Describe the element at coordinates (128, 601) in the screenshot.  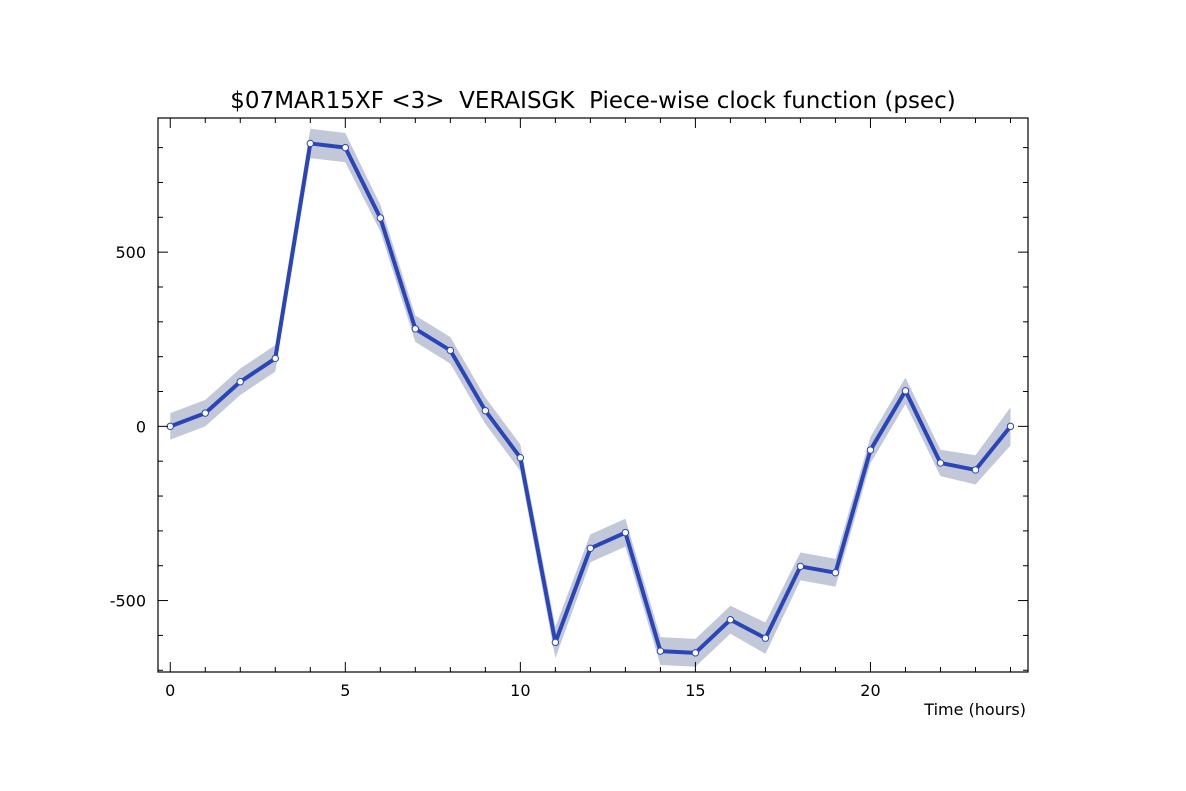
I see `y-tick-label: -500` at that location.